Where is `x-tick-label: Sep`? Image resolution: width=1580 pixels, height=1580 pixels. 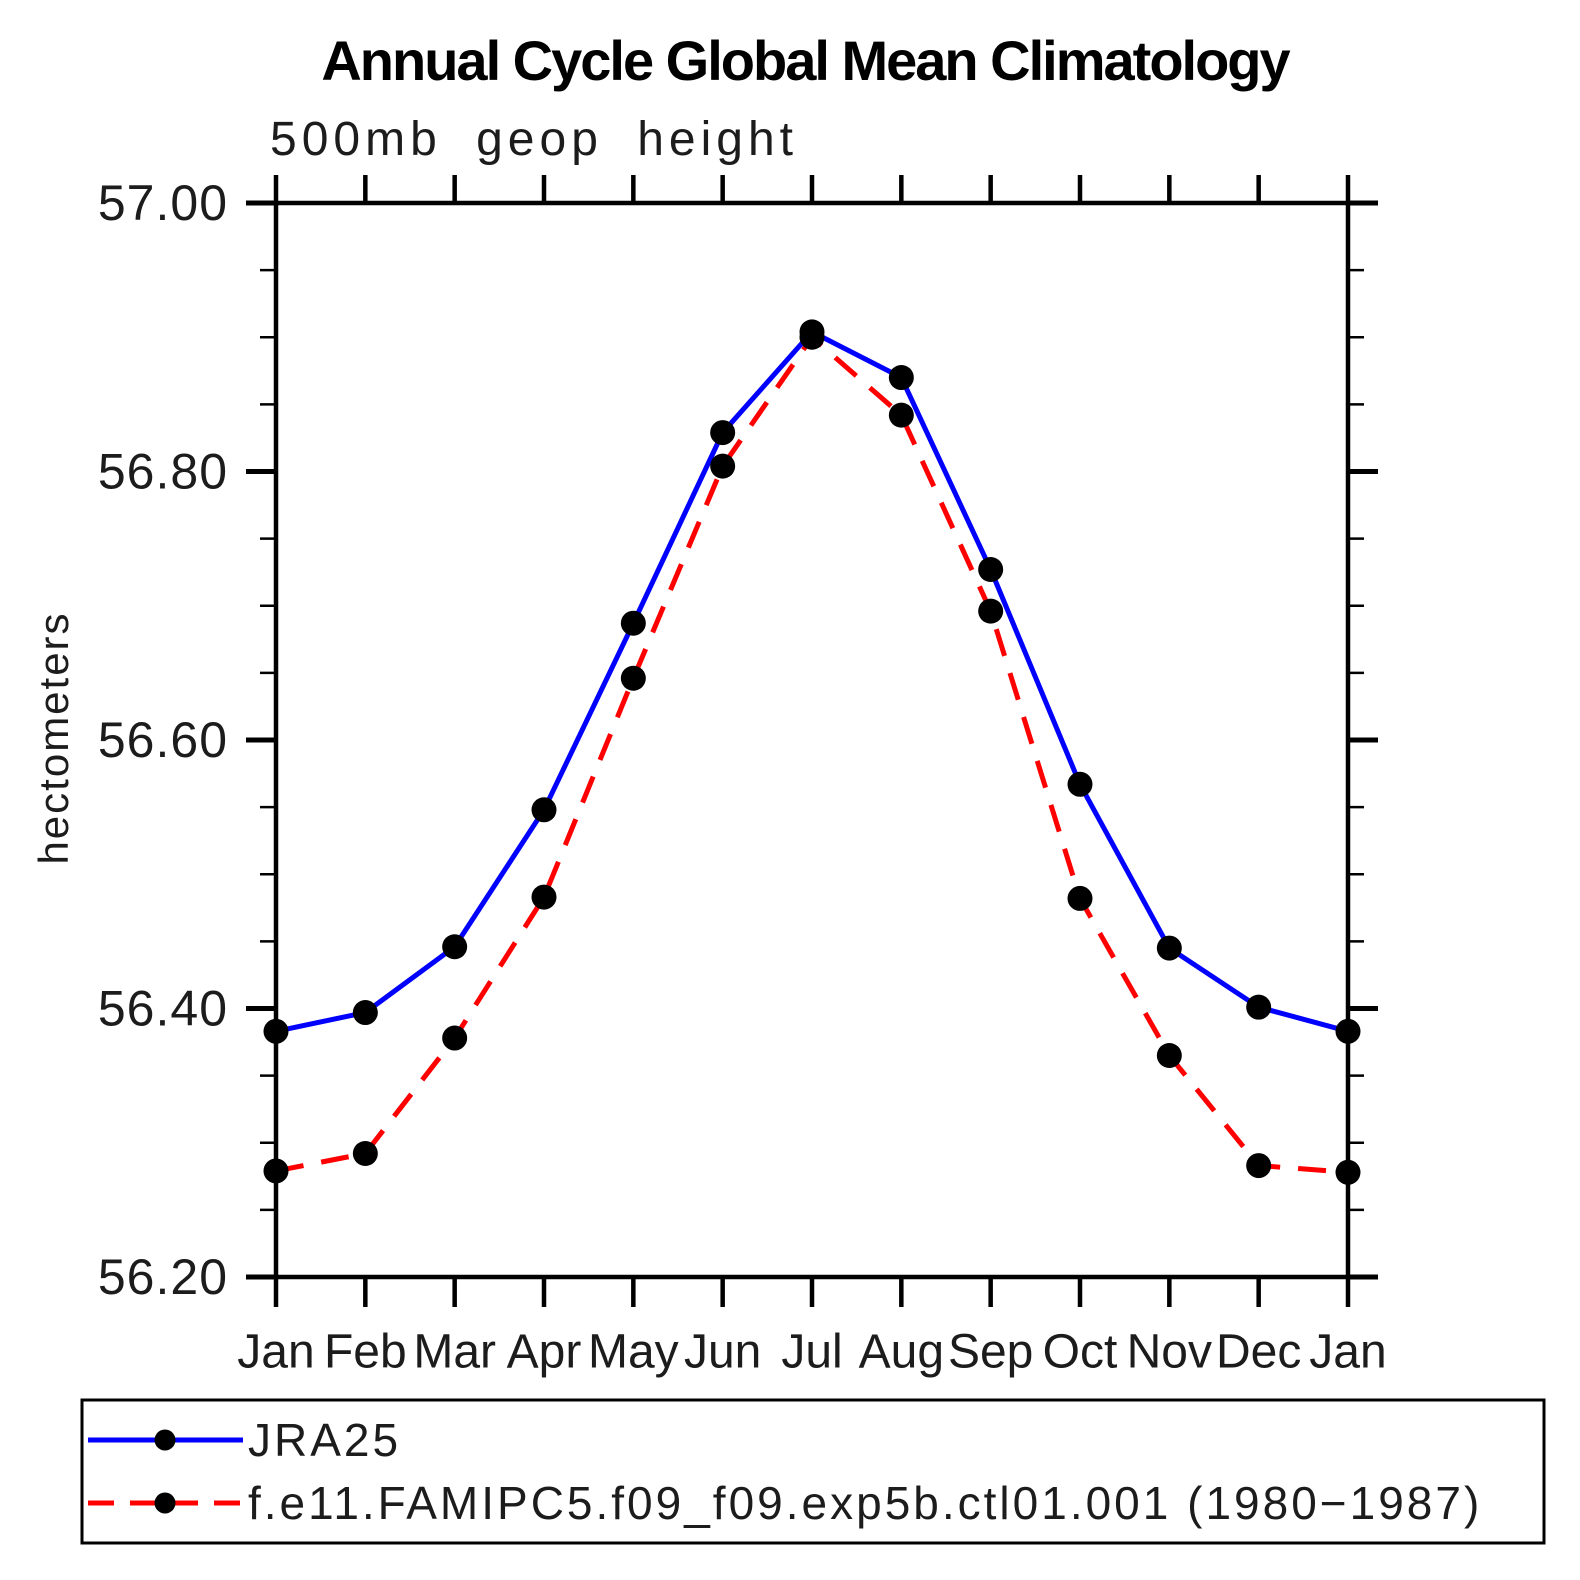
x-tick-label: Sep is located at coordinates (990, 1352).